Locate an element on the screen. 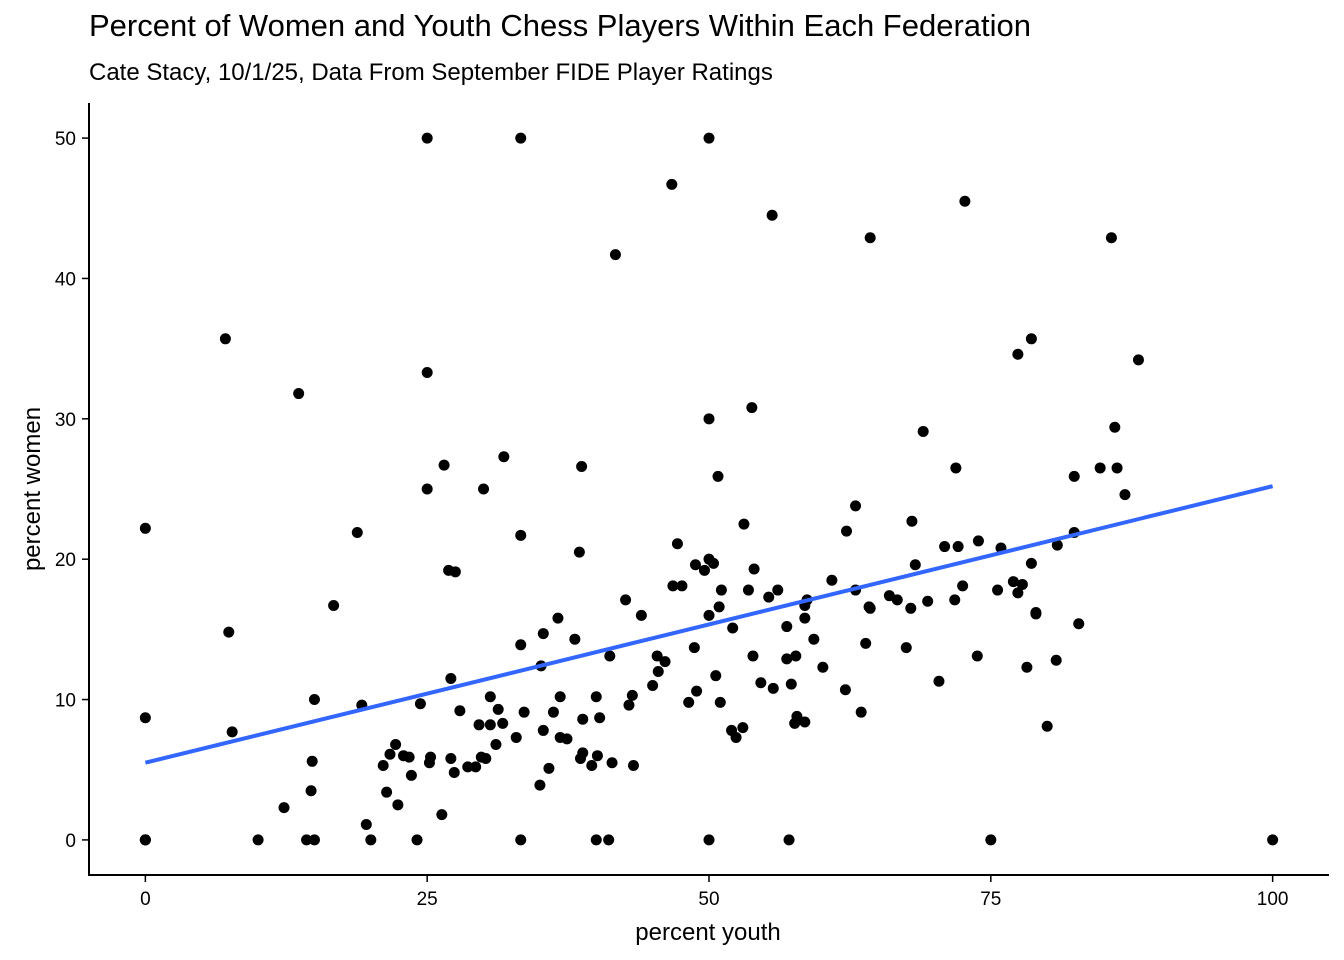 The height and width of the screenshot is (960, 1344). x-tick-label: 100 is located at coordinates (1273, 899).